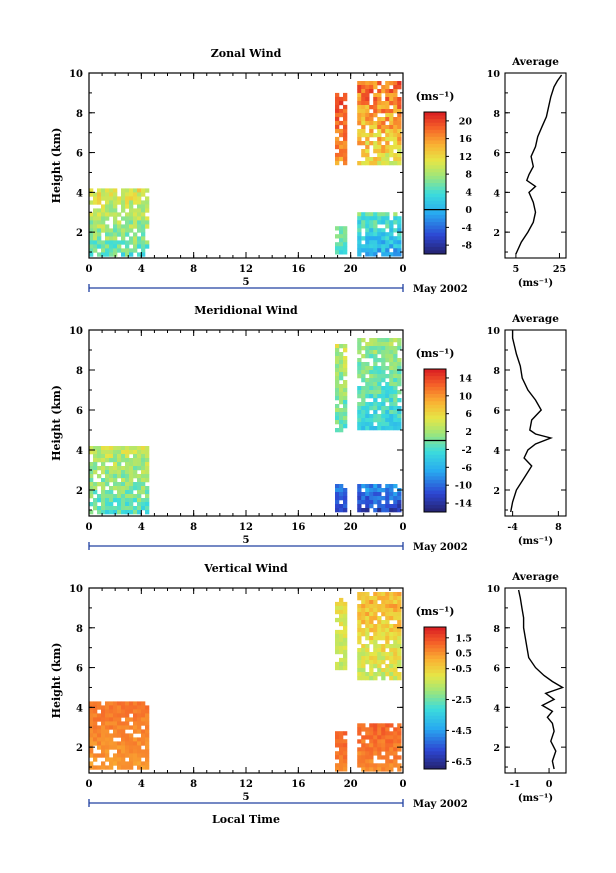 This screenshot has height=873, width=616. What do you see at coordinates (79, 708) in the screenshot?
I see `y-tick-label: 4` at bounding box center [79, 708].